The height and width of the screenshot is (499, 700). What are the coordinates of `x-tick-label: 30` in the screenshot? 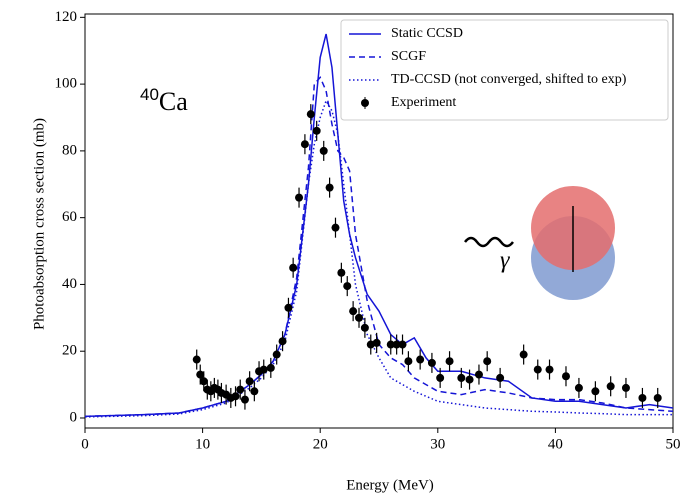 It's located at (437, 444).